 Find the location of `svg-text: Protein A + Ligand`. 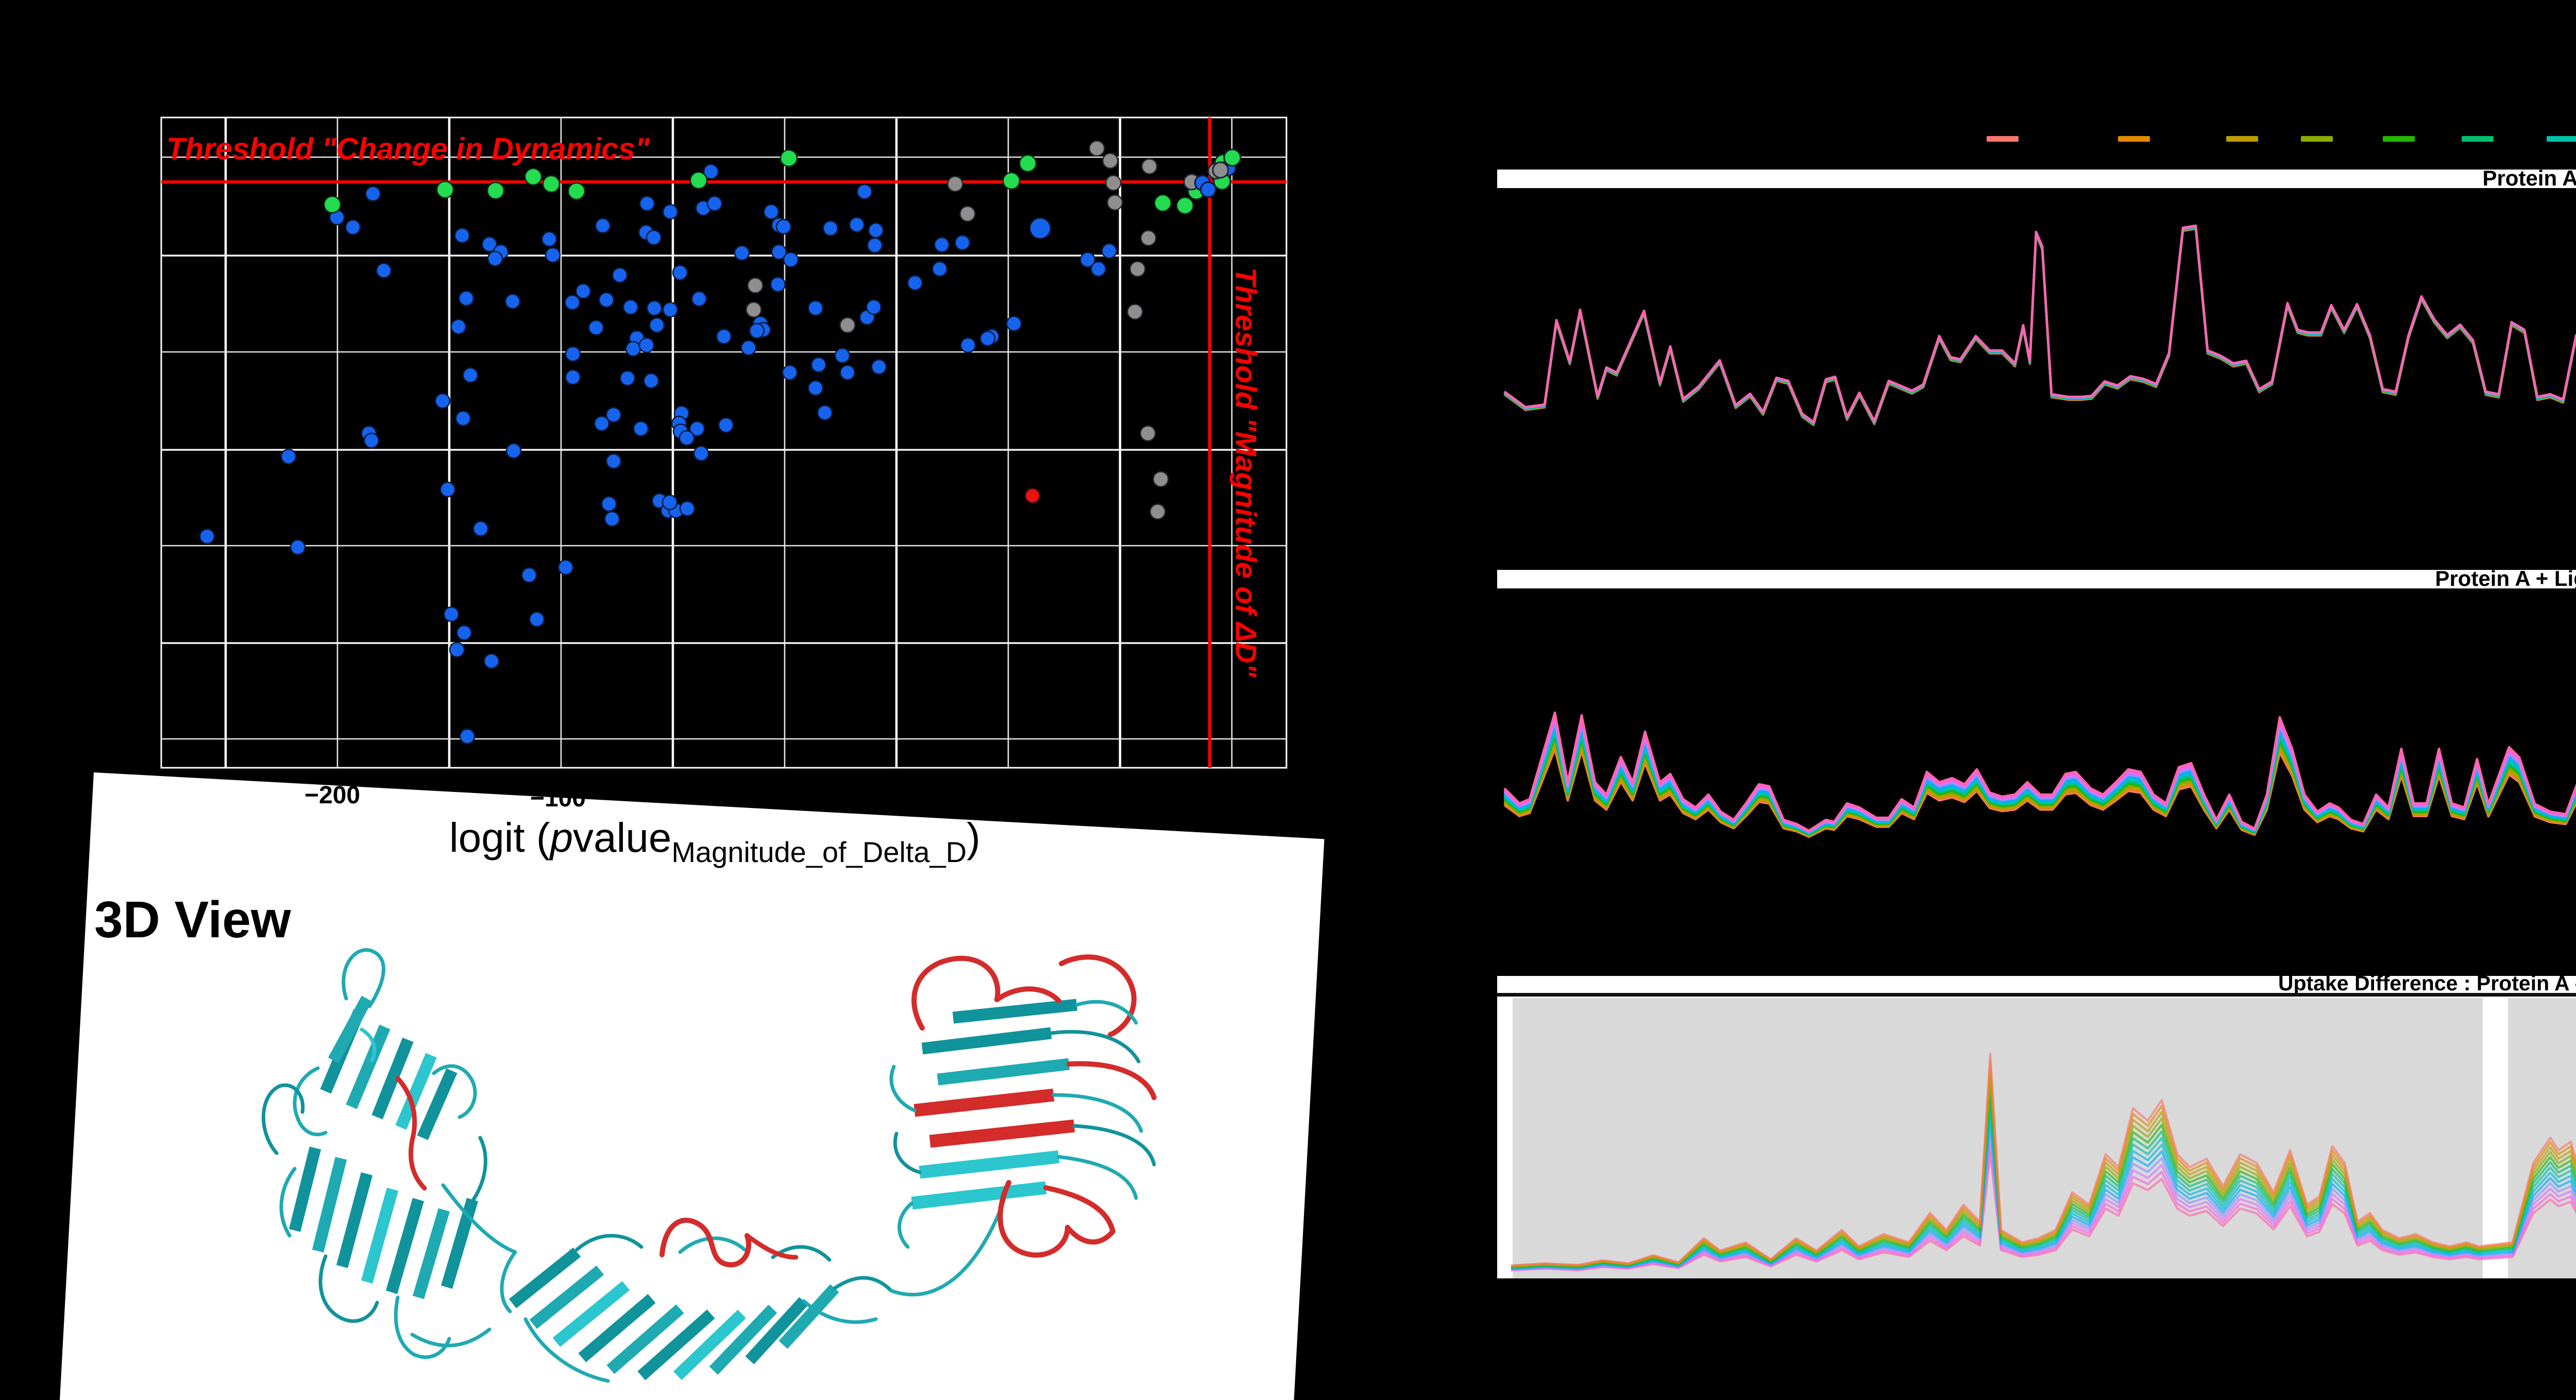

svg-text: Protein A + Ligand is located at coordinates (2505, 578).